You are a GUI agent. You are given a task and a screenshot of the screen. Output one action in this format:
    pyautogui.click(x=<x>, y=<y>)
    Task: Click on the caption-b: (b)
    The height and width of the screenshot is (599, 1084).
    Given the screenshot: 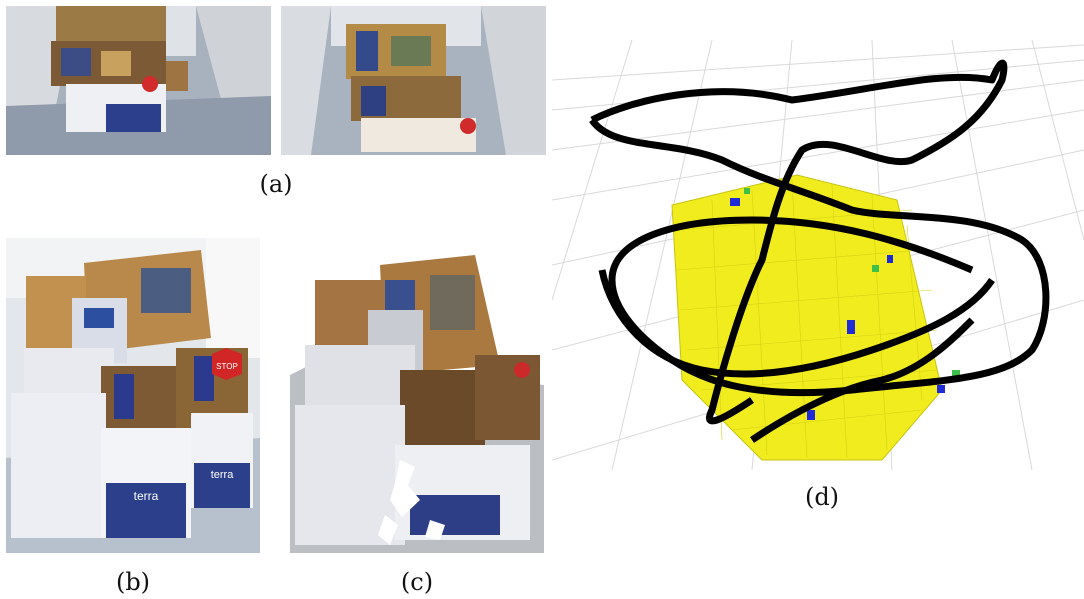 What is the action you would take?
    pyautogui.click(x=133, y=582)
    